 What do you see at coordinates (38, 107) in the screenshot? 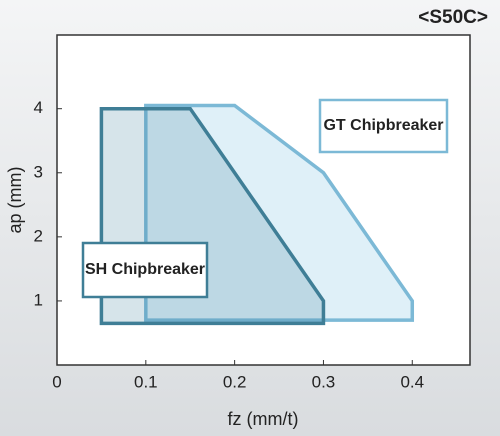
I see `y-tick-label: 4` at bounding box center [38, 107].